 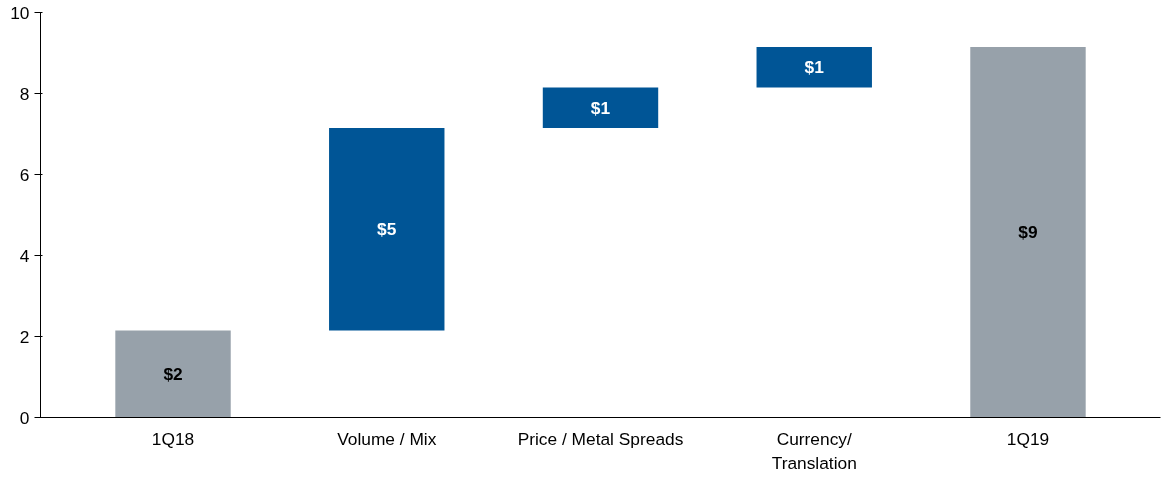 I want to click on y-tick-label: 8, so click(x=24, y=93).